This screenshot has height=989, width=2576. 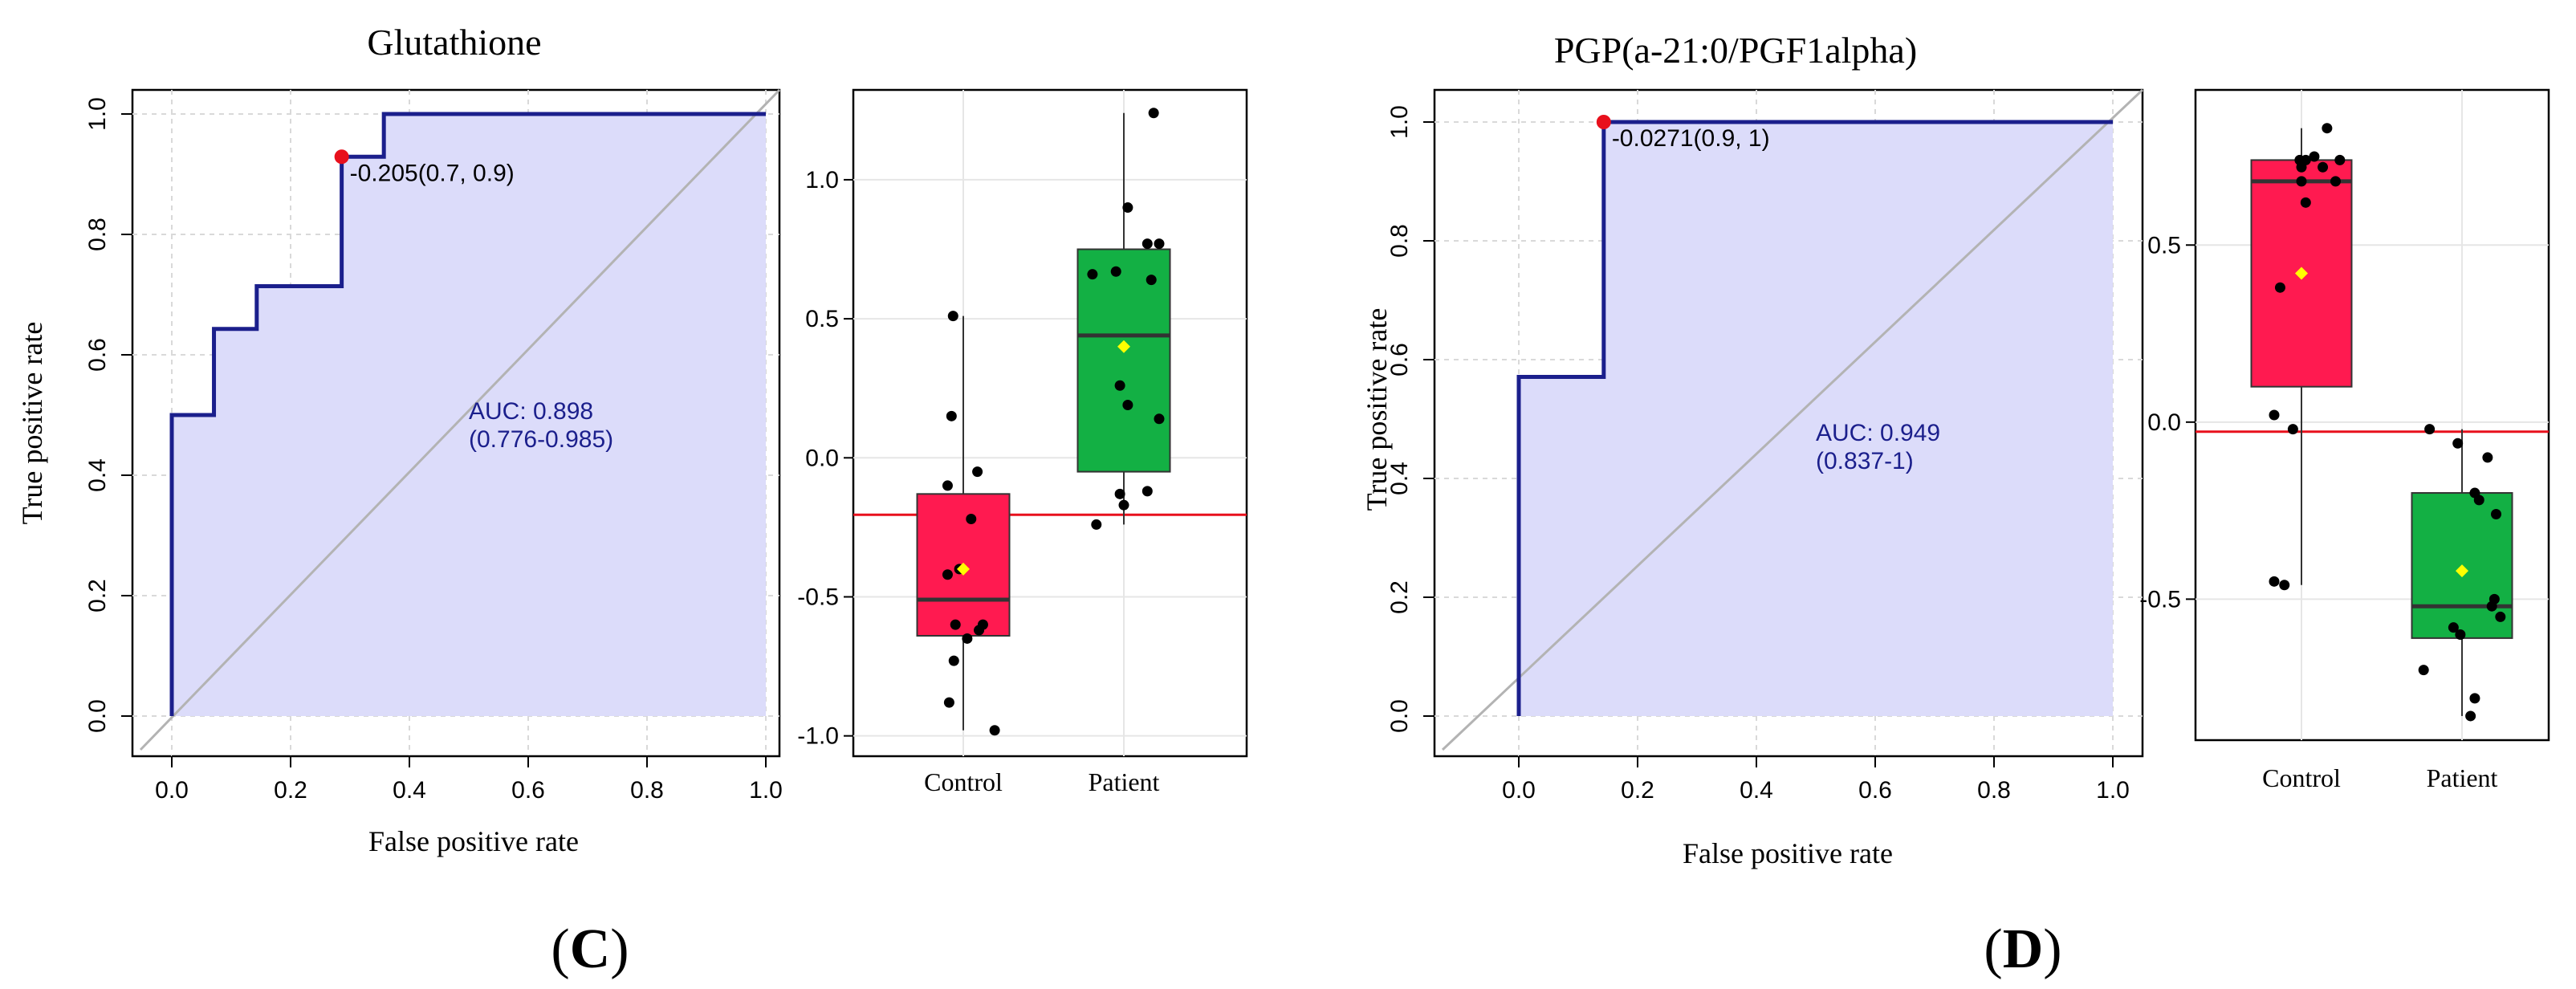 I want to click on x-tick-label: 0.2, so click(x=1638, y=790).